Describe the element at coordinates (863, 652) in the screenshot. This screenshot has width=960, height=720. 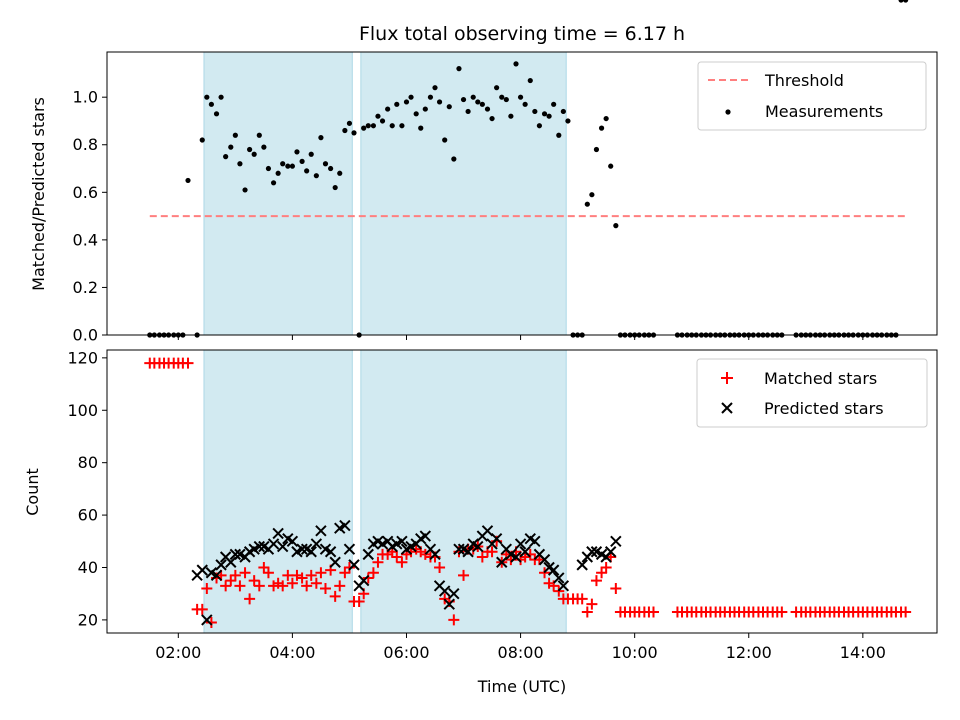
I see `x-tick-label: 14:00` at that location.